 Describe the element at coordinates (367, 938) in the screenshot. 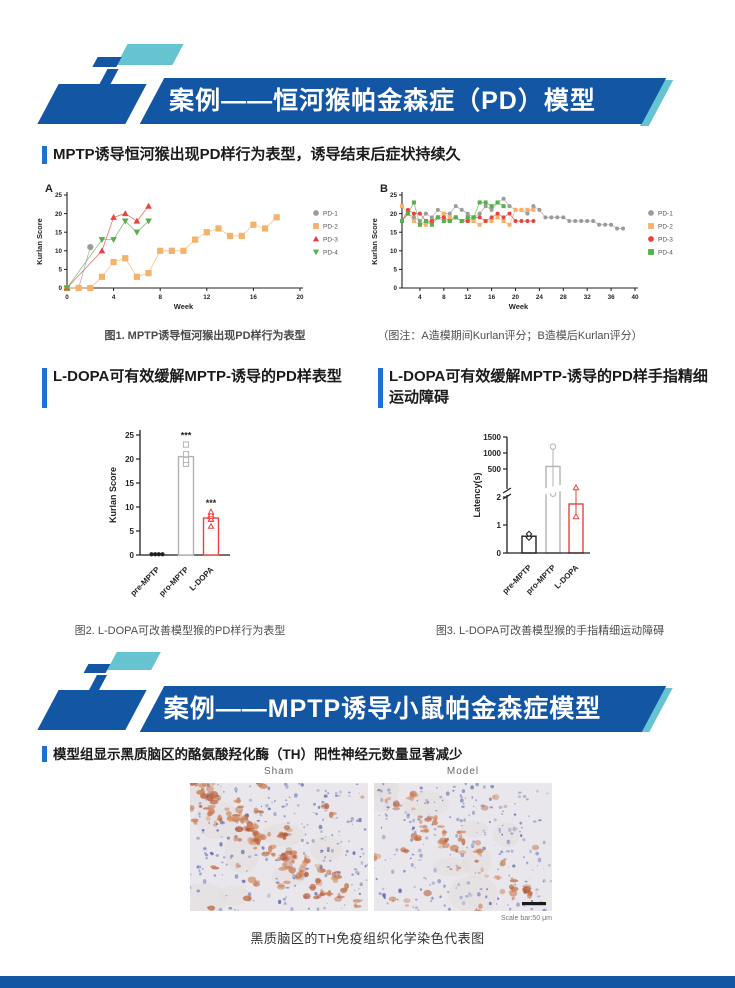

I see `histology-caption: 黑质脑区的TH免疫组织化学染色代表图` at that location.